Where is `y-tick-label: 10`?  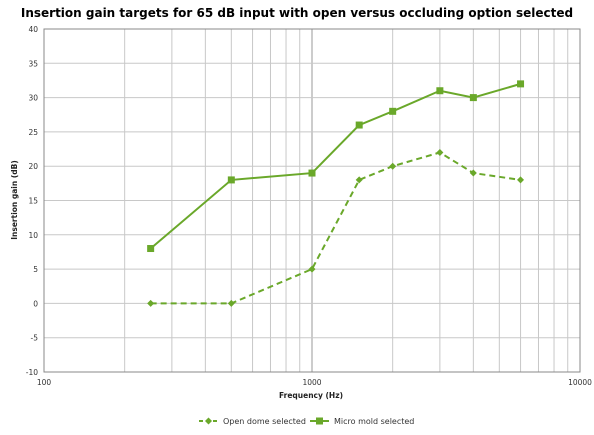 y-tick-label: 10 is located at coordinates (33, 235).